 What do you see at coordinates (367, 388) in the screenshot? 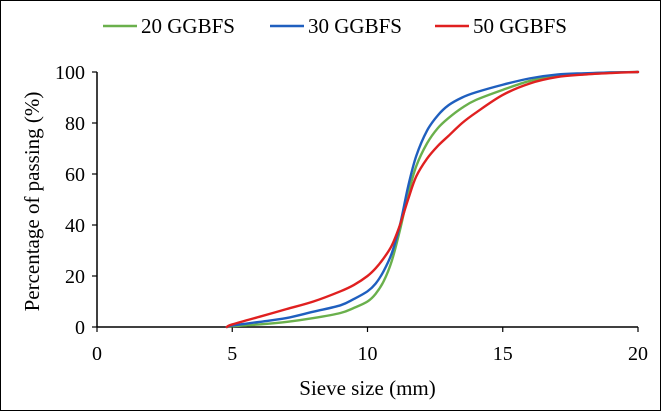
I see `x-axis-title: Sieve size (mm)` at bounding box center [367, 388].